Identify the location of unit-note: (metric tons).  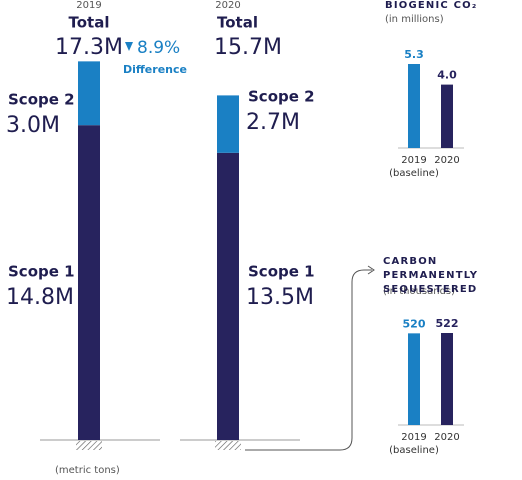
(87, 470).